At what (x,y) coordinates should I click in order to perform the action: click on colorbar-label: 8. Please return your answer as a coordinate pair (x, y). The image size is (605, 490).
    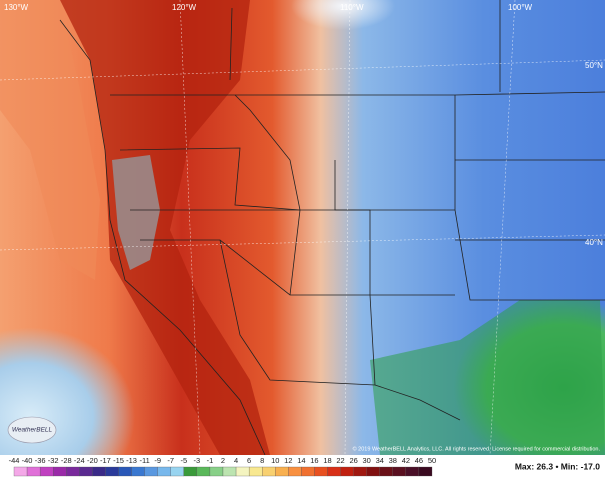
    Looking at the image, I should click on (262, 460).